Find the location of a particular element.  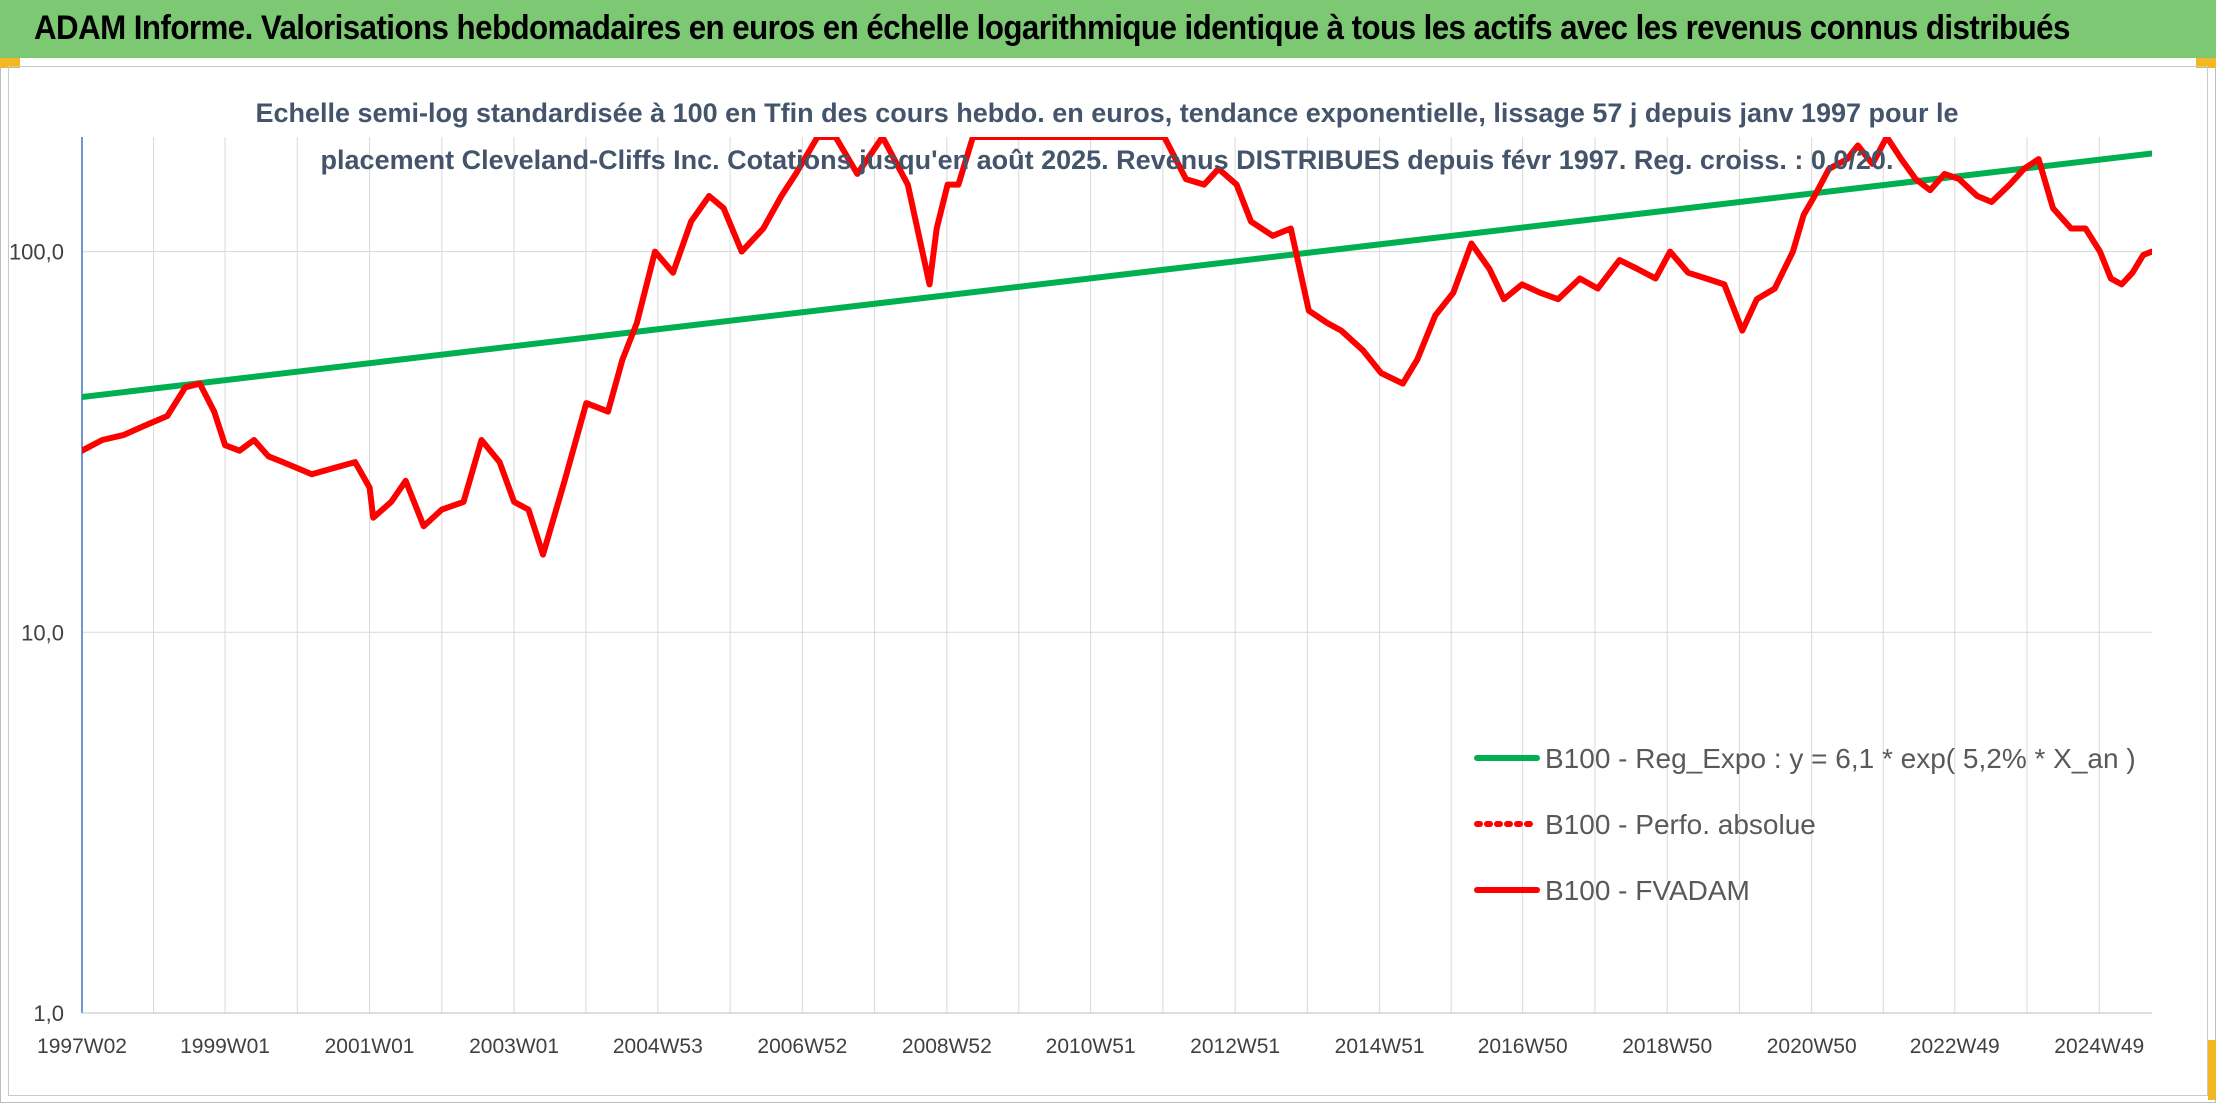

x-tick-label: 1999W01 is located at coordinates (225, 1046).